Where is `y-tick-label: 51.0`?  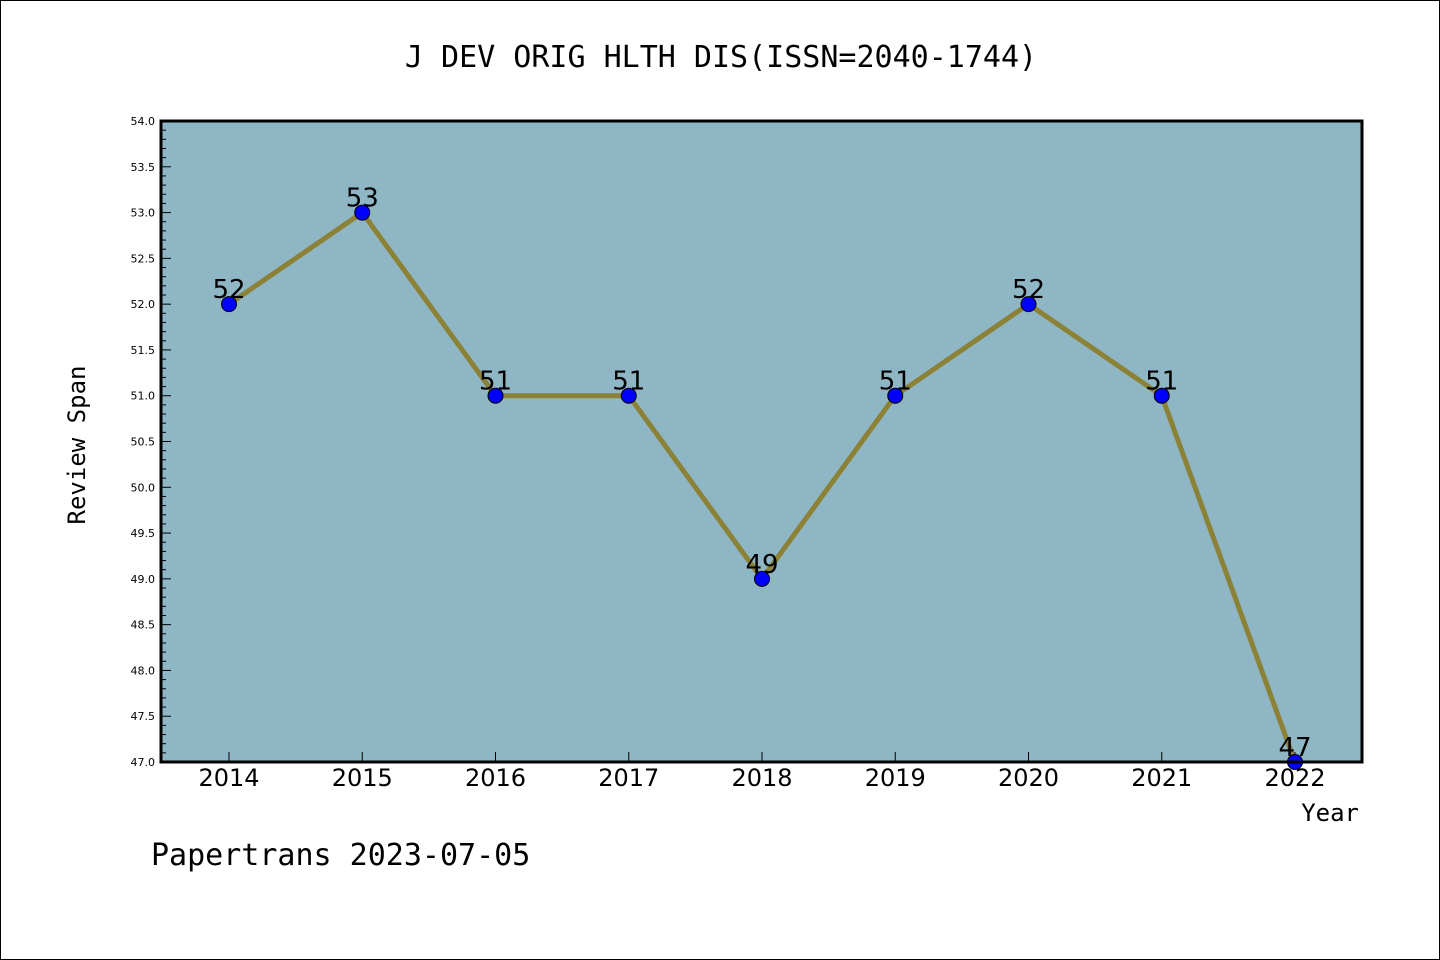 y-tick-label: 51.0 is located at coordinates (143, 396).